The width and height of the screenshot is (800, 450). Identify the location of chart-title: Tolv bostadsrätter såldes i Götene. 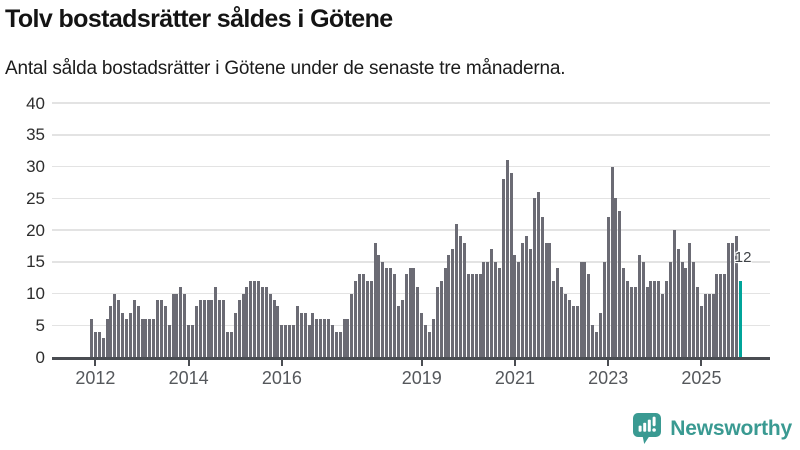
(199, 19).